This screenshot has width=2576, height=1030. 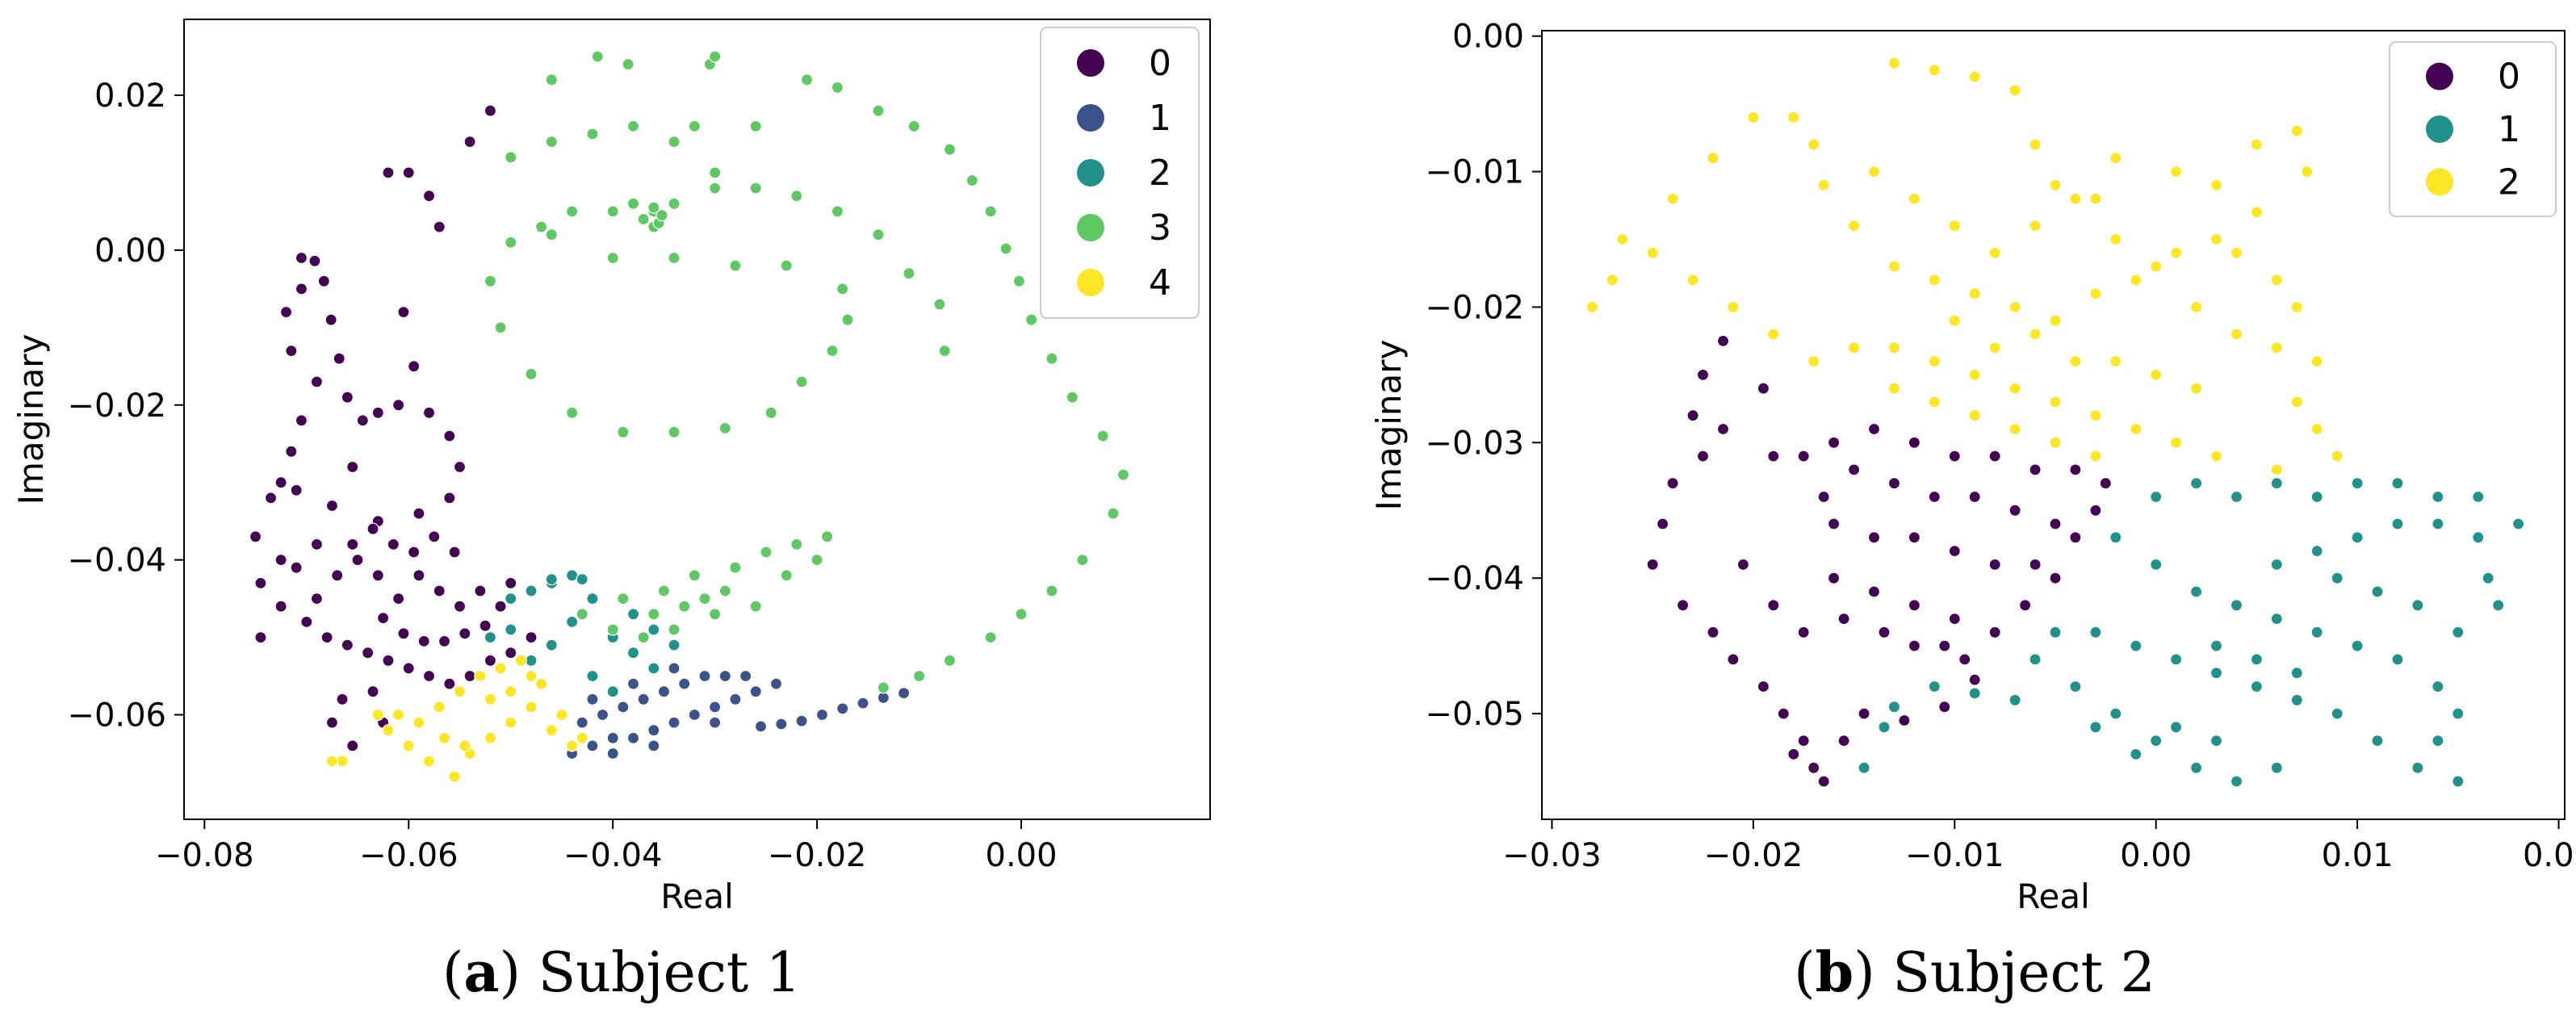 What do you see at coordinates (1484, 376) in the screenshot?
I see `y-ticks-subject-2: 0.00 −0.01 −0.02 −0.03 −0.04 −0.05` at bounding box center [1484, 376].